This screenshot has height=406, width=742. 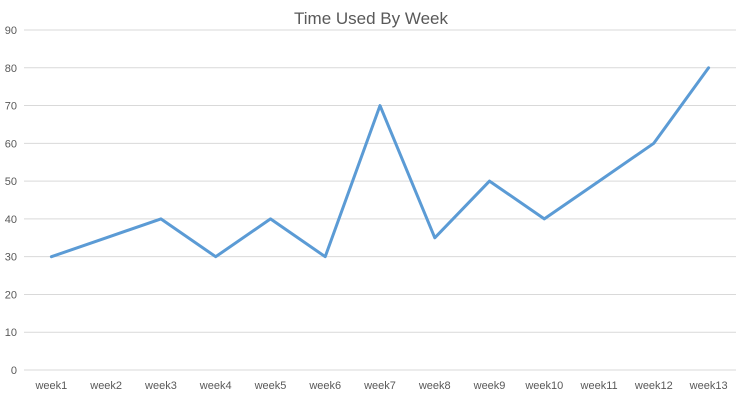 What do you see at coordinates (11, 182) in the screenshot?
I see `y-tick-label: 50` at bounding box center [11, 182].